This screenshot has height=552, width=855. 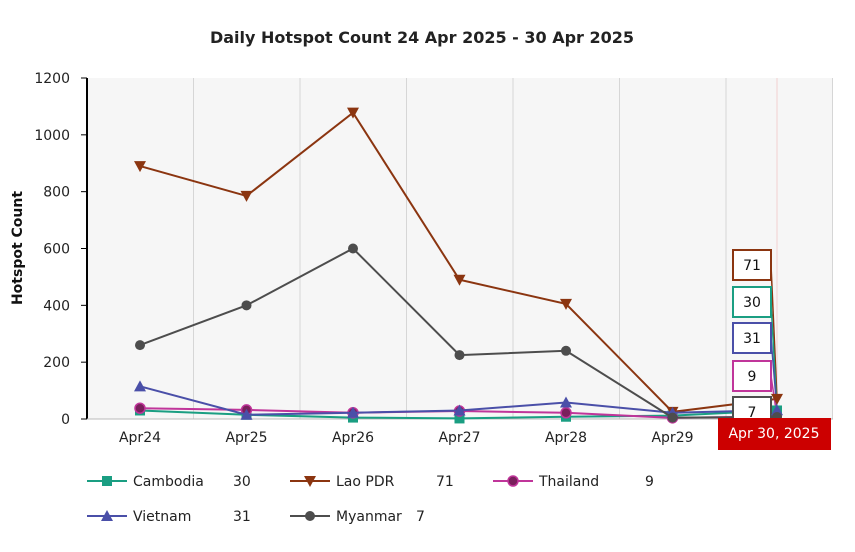 What do you see at coordinates (242, 482) in the screenshot?
I see `legend-value: 30` at bounding box center [242, 482].